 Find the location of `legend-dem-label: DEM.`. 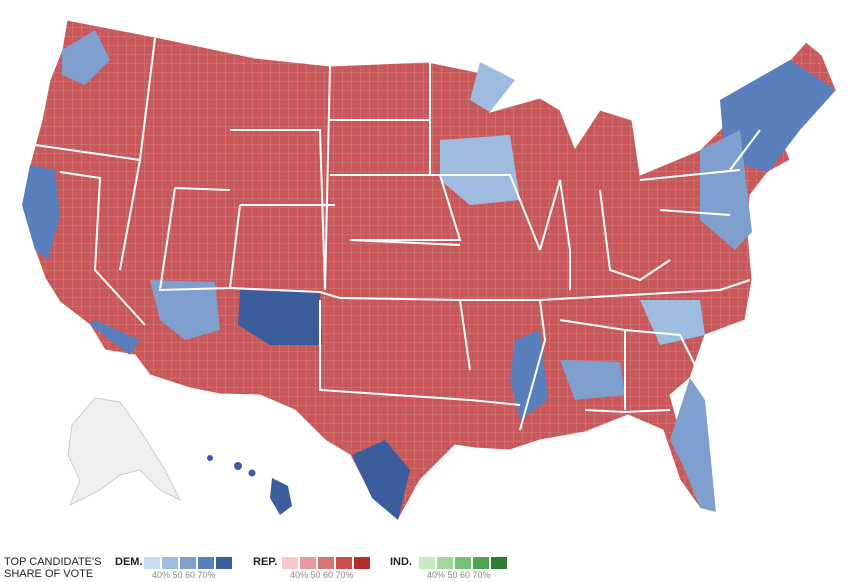

legend-dem-label: DEM. is located at coordinates (129, 562).